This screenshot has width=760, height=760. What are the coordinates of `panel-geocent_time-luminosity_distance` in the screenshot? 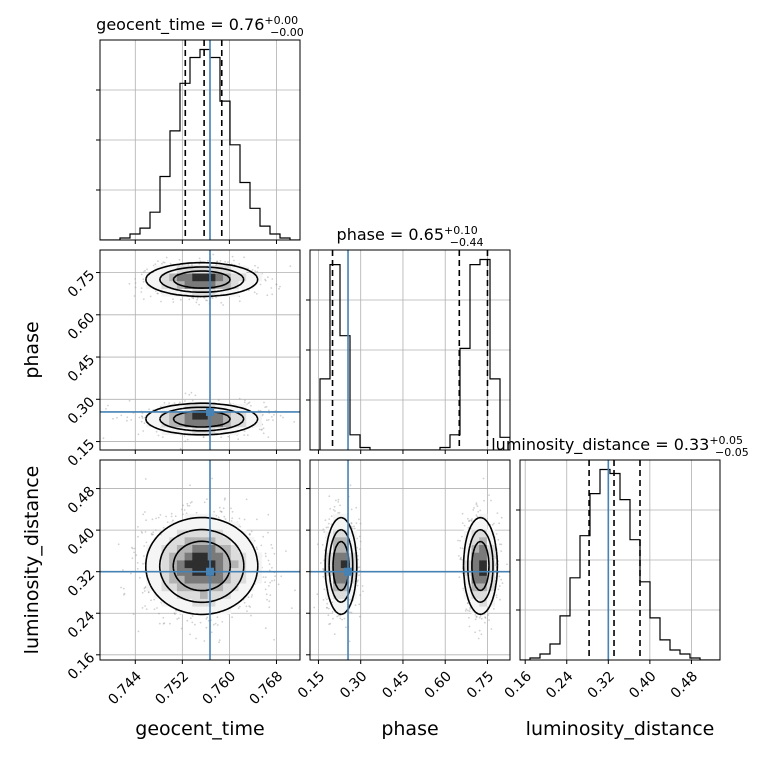 It's located at (200, 560).